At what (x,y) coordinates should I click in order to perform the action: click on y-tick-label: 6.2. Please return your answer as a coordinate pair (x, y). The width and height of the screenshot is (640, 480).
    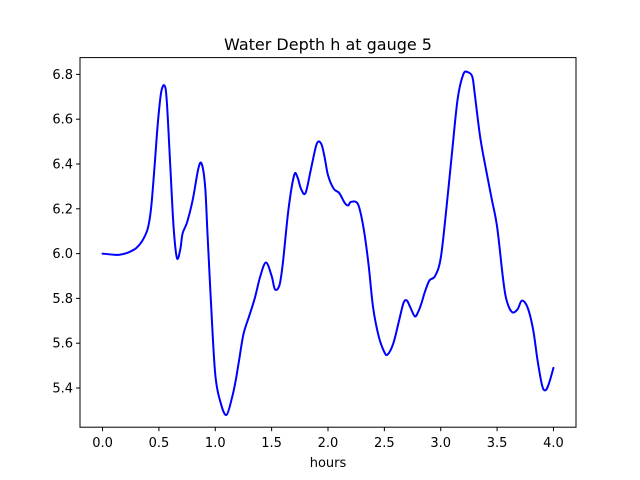
    Looking at the image, I should click on (62, 209).